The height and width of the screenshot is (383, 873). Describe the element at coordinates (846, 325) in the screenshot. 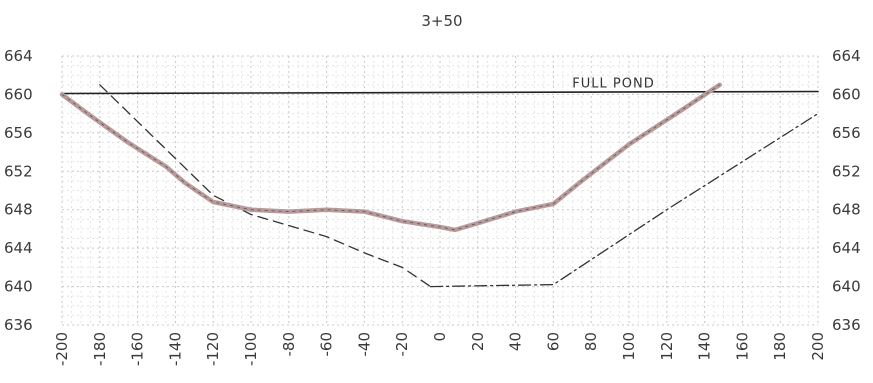

I see `y-tick-label-right: 636` at that location.